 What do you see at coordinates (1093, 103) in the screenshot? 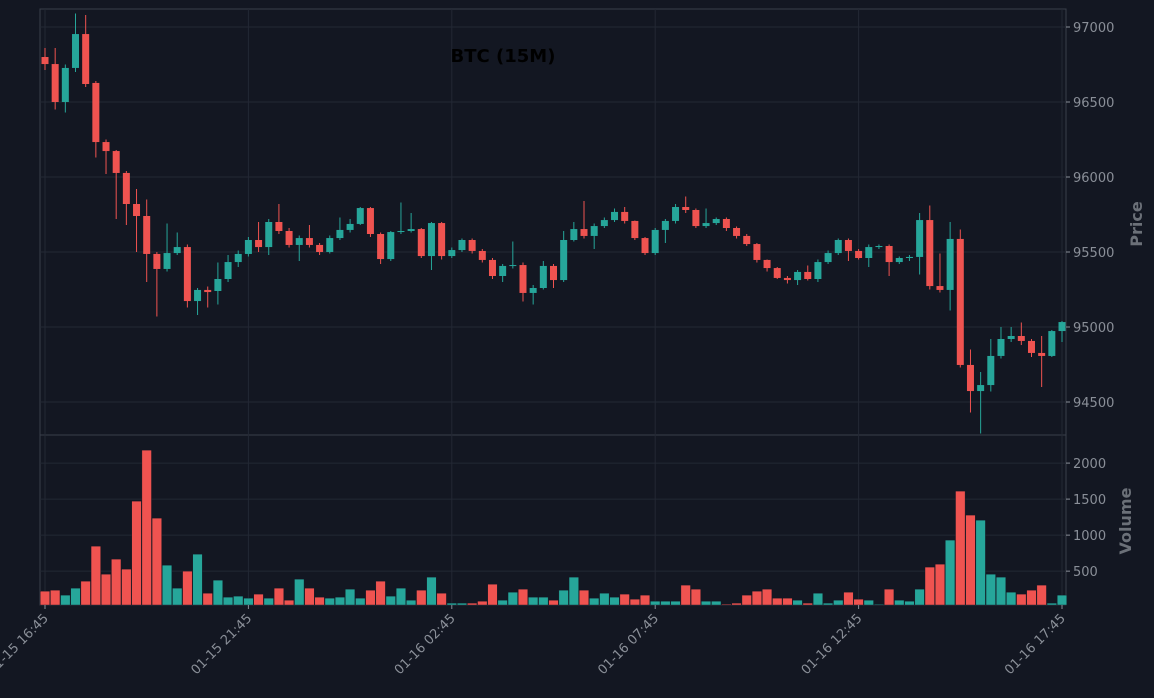
I see `y-tick-label: 96500` at bounding box center [1093, 103].